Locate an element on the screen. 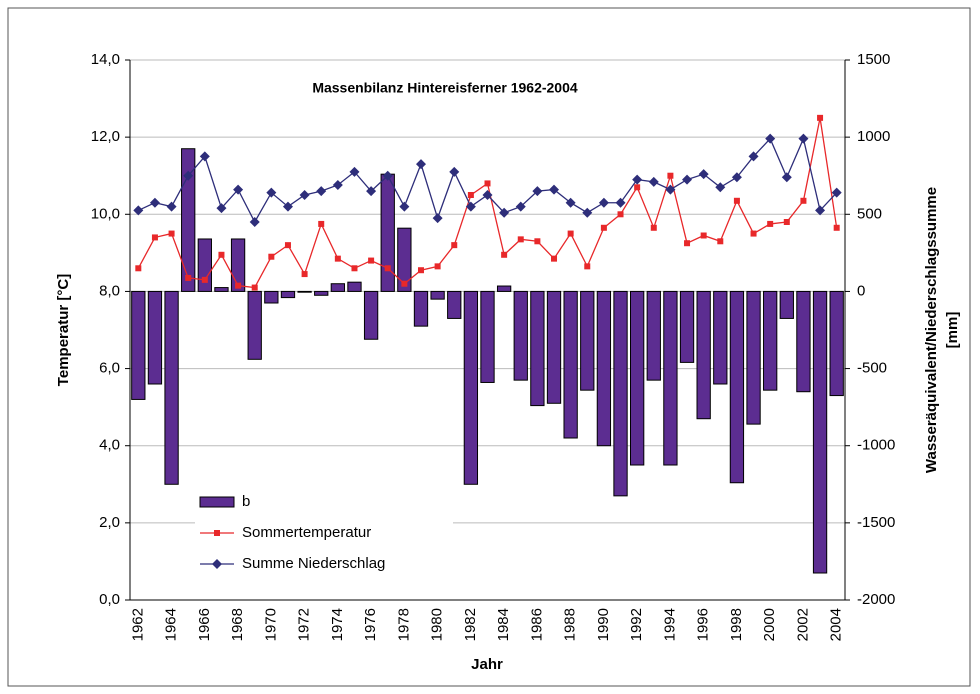 This screenshot has width=980, height=694. legend-label: Summe Niederschlag is located at coordinates (313, 563).